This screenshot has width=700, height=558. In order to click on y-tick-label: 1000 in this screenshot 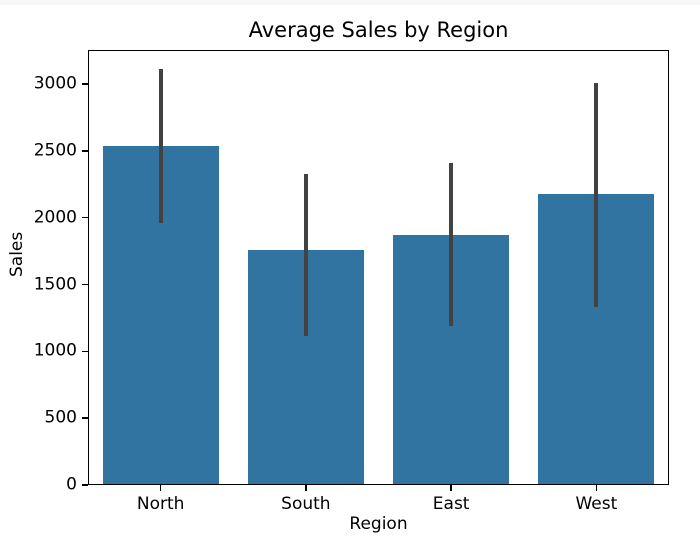, I will do `click(55, 350)`.